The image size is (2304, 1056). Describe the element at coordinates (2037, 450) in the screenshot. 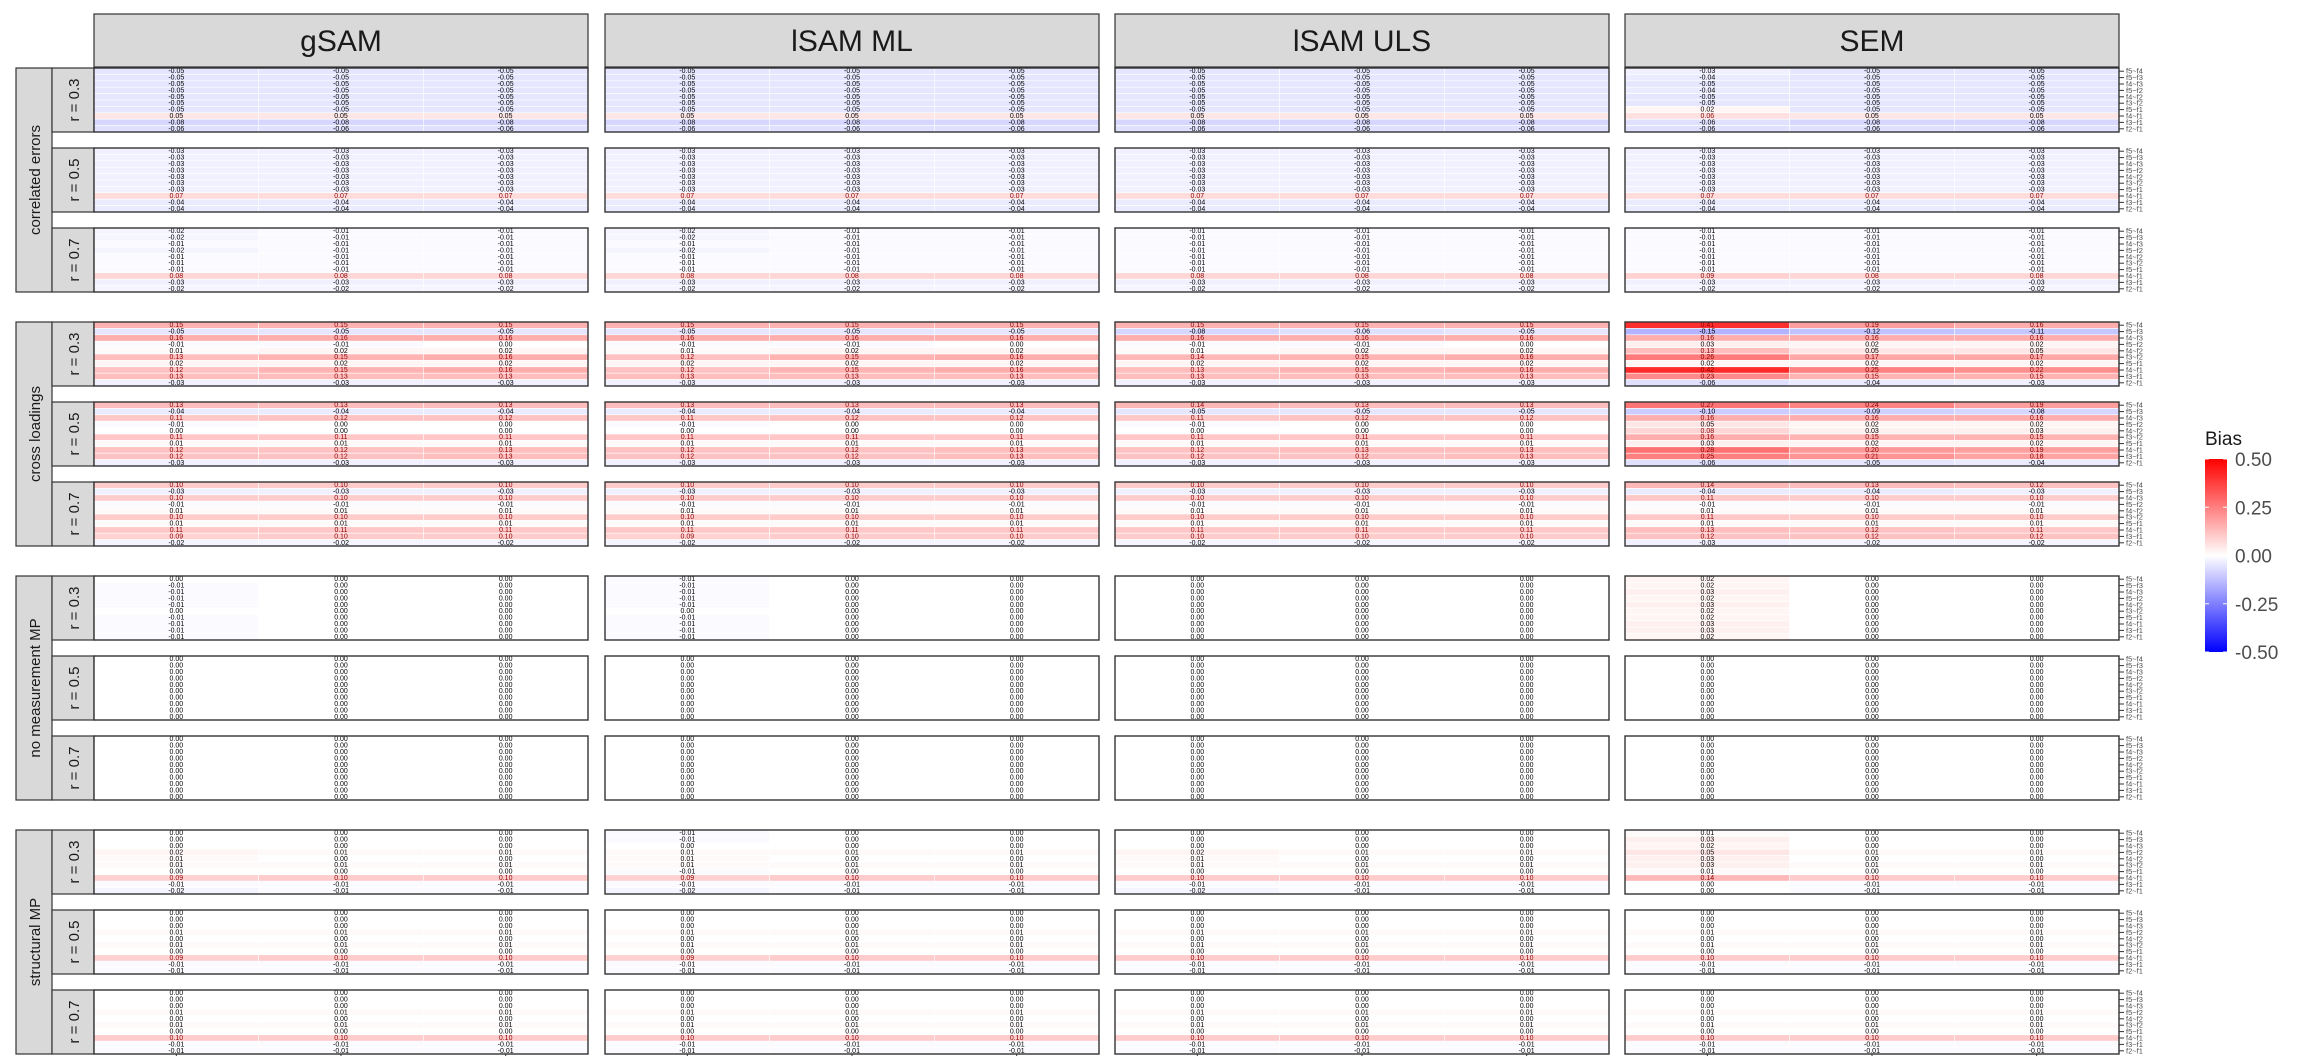

I see `cell-value-label: 0.19` at that location.